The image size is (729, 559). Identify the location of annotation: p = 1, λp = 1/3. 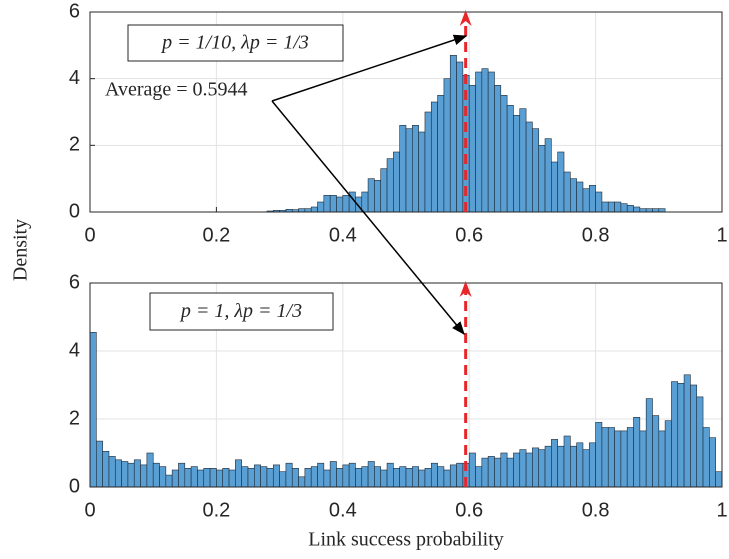
(240, 311).